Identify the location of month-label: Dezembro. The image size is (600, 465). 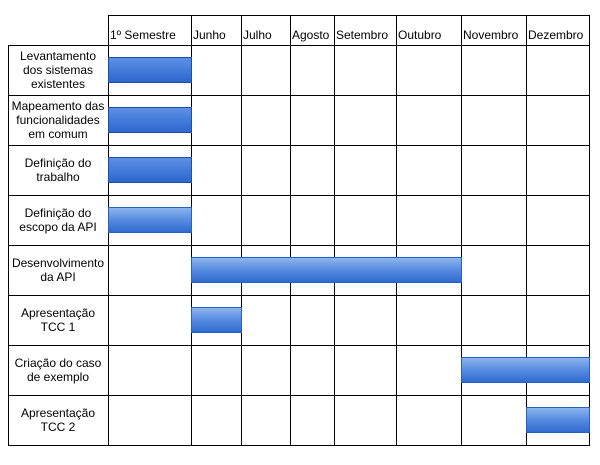
(556, 35).